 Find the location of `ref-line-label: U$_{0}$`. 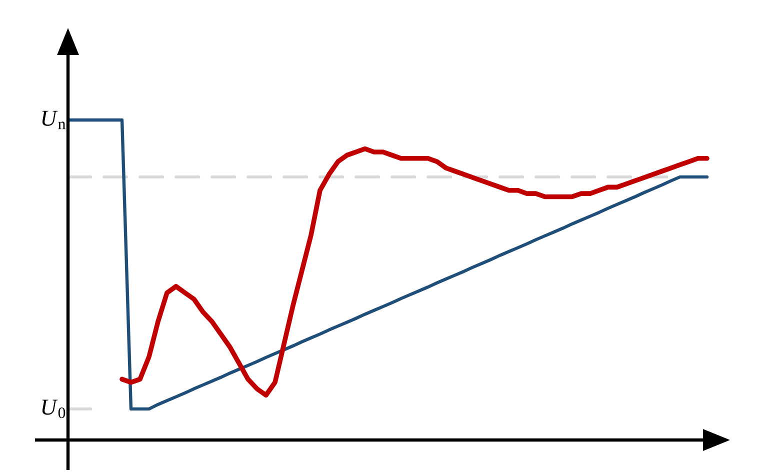

ref-line-label: U$_{0}$ is located at coordinates (54, 409).